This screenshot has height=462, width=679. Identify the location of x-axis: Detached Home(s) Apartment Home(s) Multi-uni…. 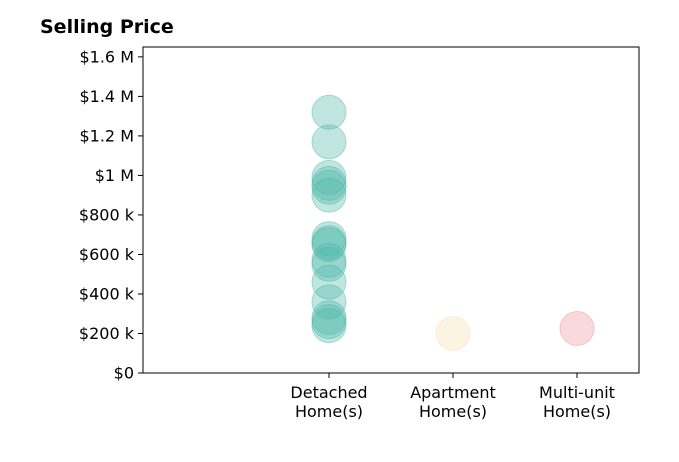
(452, 397).